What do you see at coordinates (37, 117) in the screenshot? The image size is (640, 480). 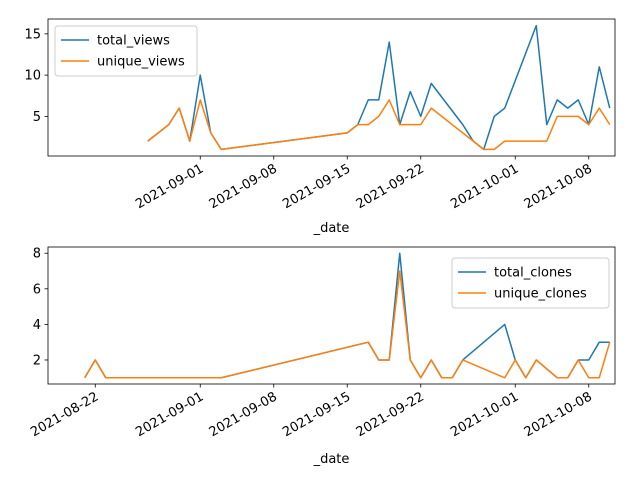 I see `y-tick-label: 5` at bounding box center [37, 117].